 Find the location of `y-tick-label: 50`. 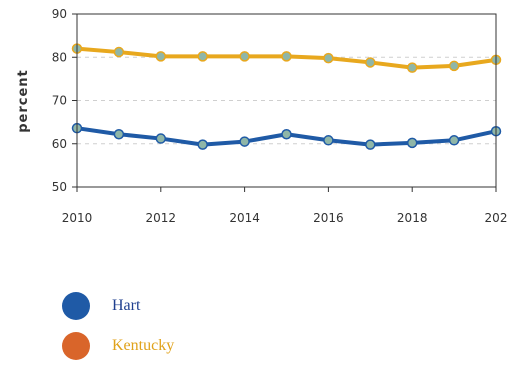

y-tick-label: 50 is located at coordinates (59, 187).